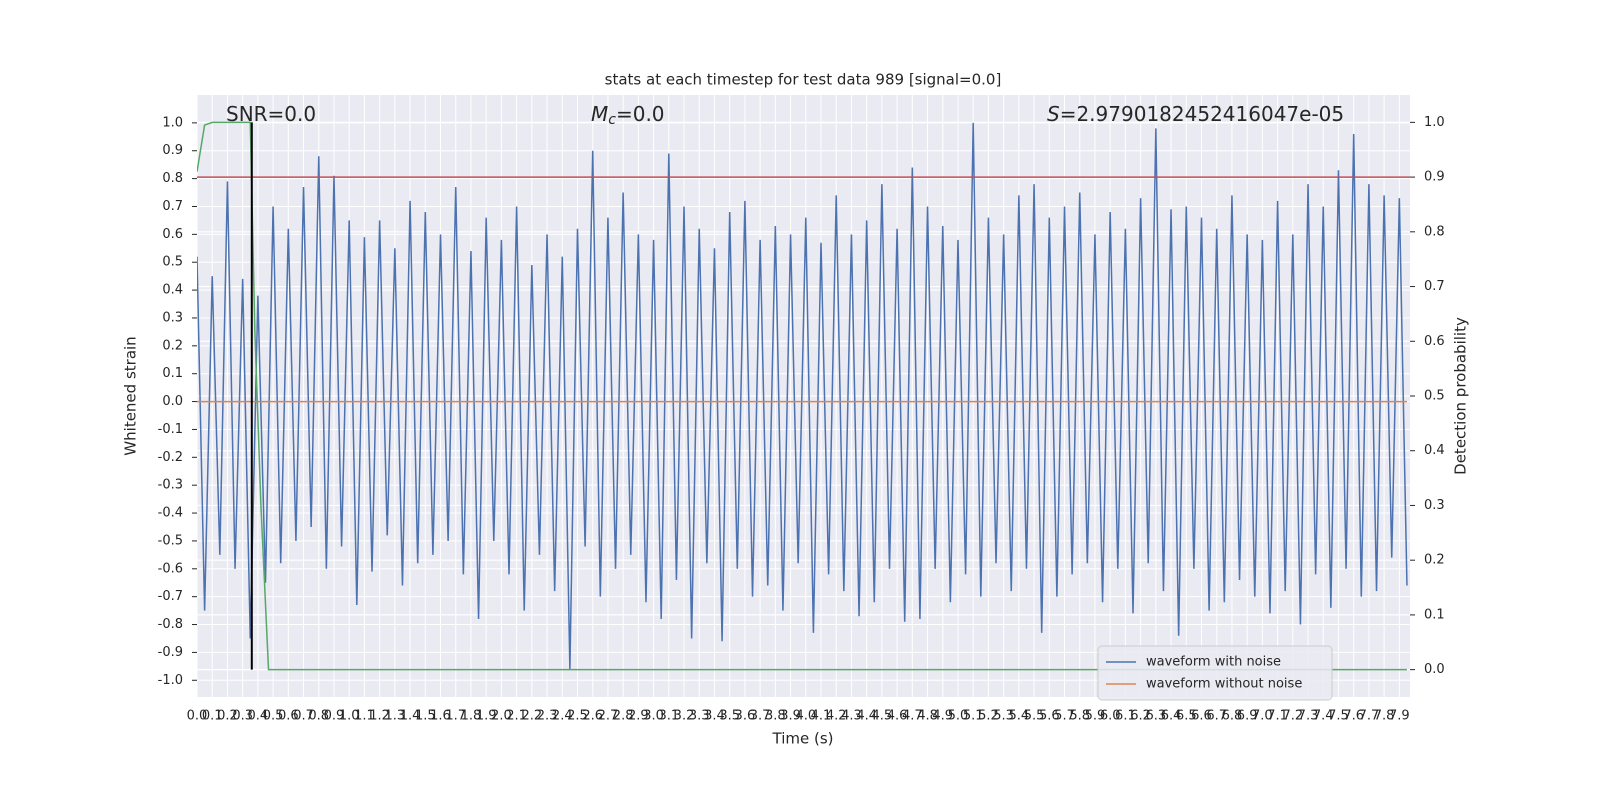  What do you see at coordinates (1434, 560) in the screenshot?
I see `y2-tick-label: 0.2` at bounding box center [1434, 560].